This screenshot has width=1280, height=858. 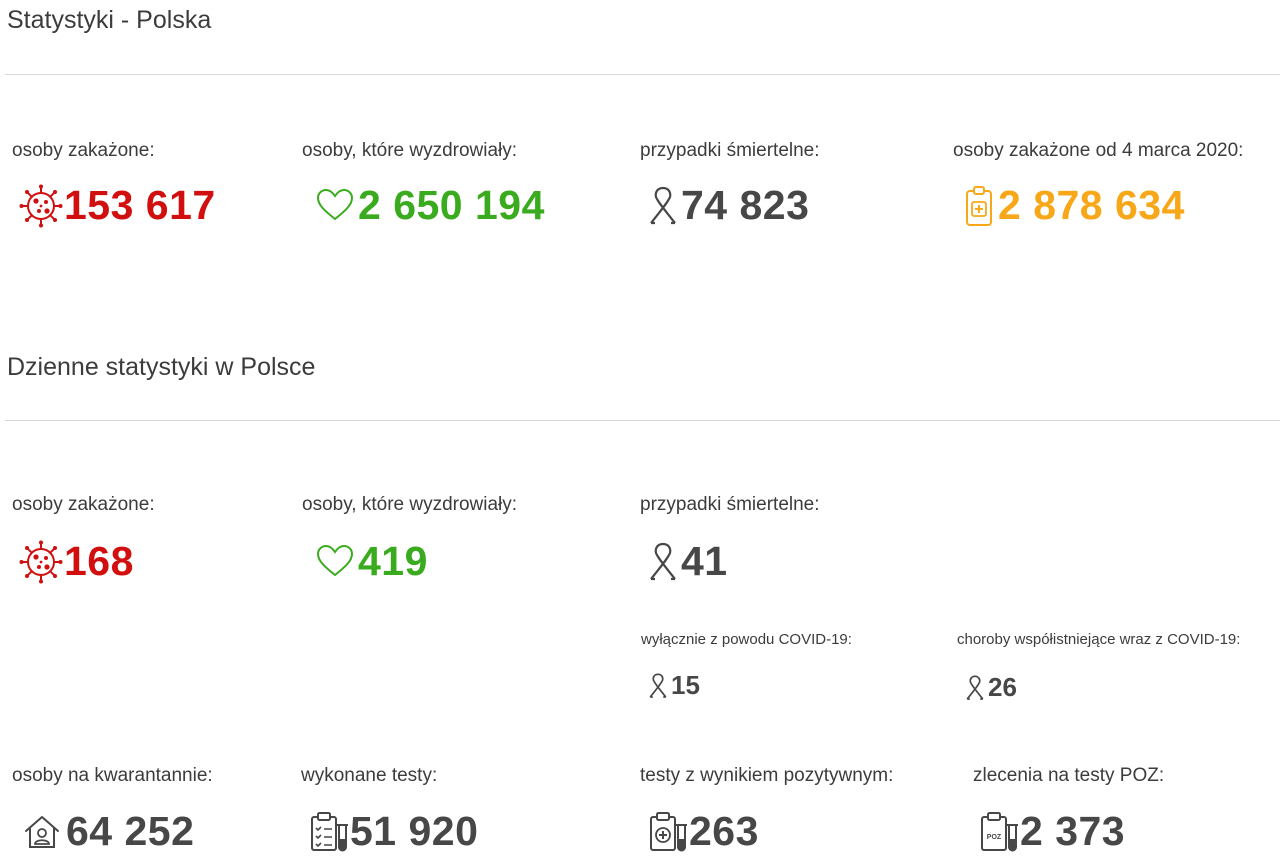 What do you see at coordinates (109, 20) in the screenshot?
I see `section-title-total: Statystyki - Polska` at bounding box center [109, 20].